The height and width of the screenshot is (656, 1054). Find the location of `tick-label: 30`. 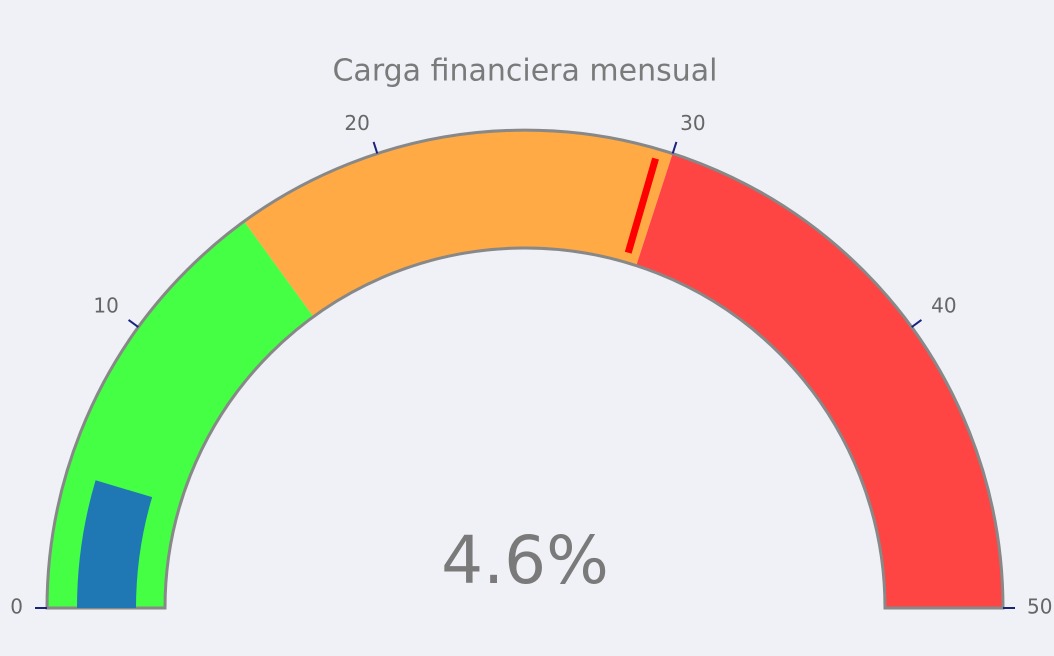

tick-label: 30 is located at coordinates (692, 123).